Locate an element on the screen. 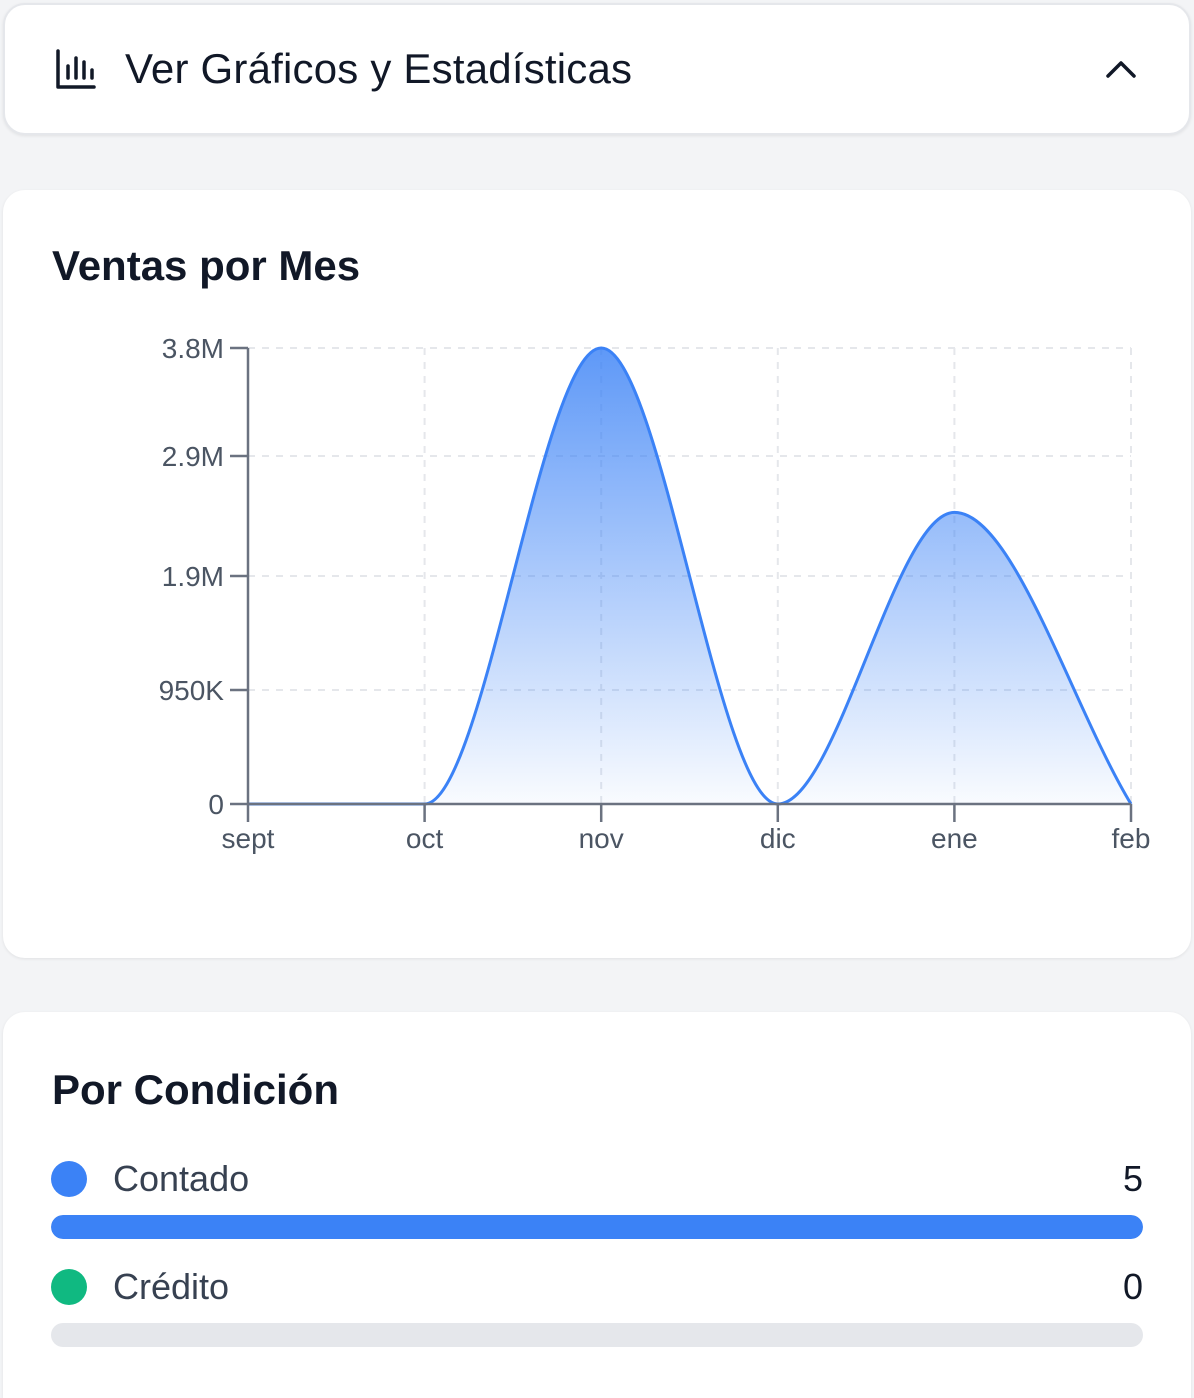  y-tick-label: 2.9M is located at coordinates (193, 456).